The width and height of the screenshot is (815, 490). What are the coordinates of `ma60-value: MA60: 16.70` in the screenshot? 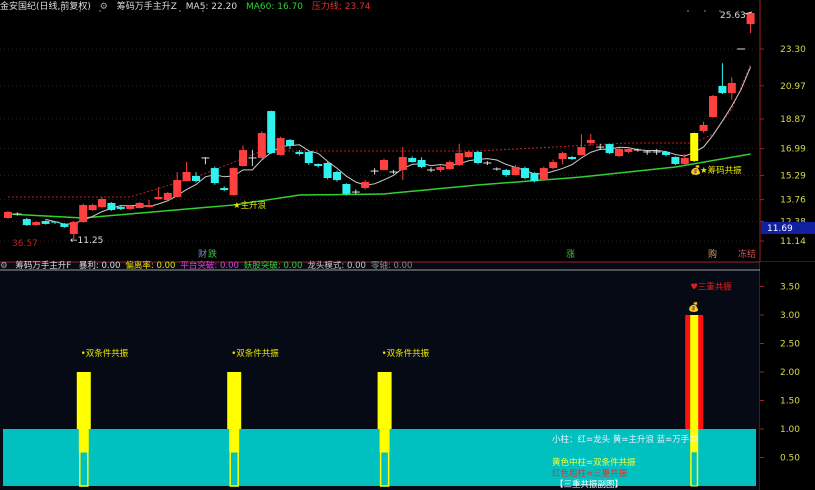 It's located at (274, 7).